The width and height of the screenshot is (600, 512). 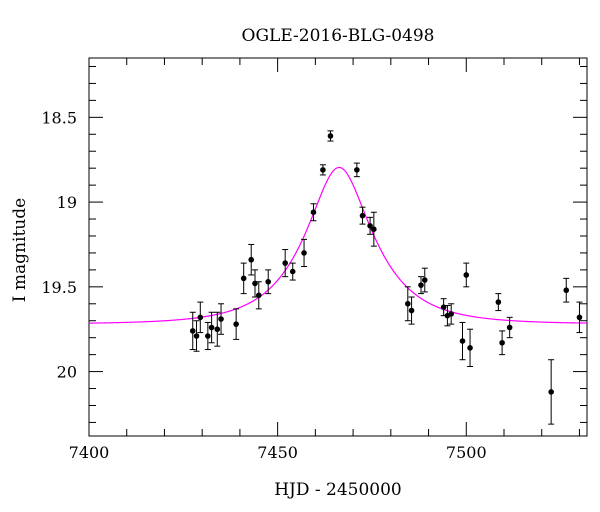 I want to click on y-tick-label: 18.5, so click(x=59, y=117).